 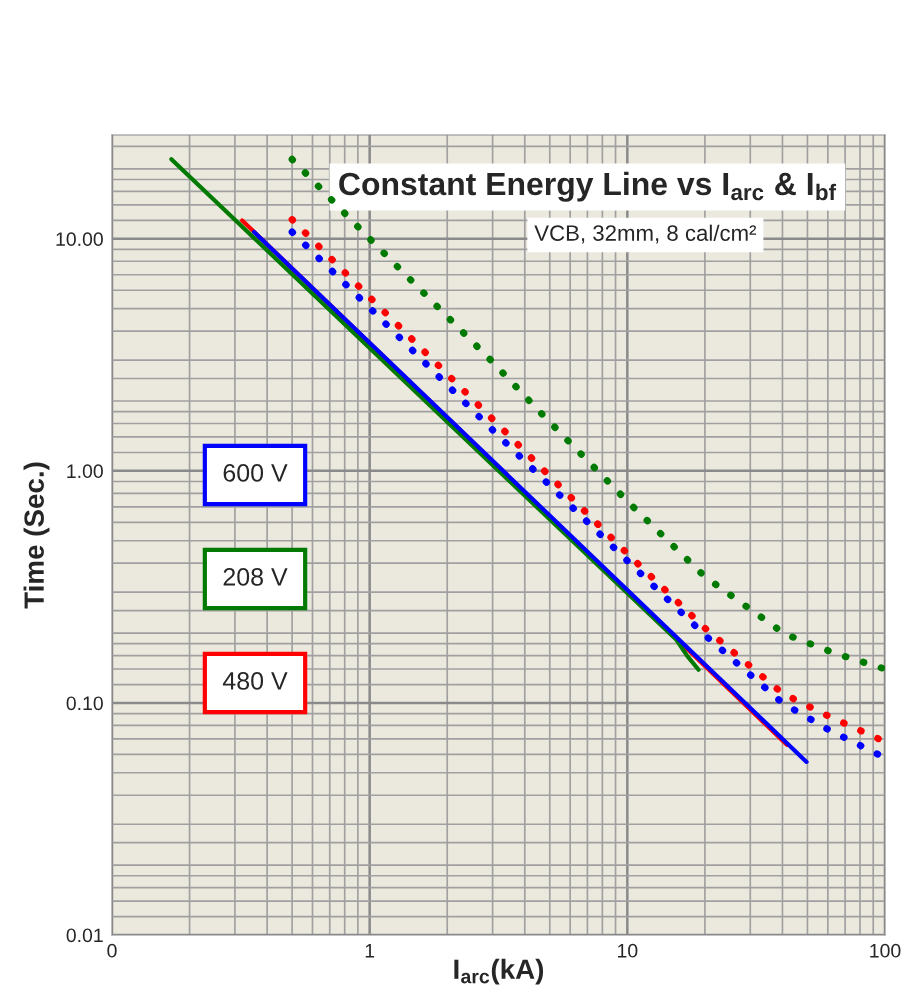 What do you see at coordinates (84, 703) in the screenshot?
I see `y-tick-label: 0.10` at bounding box center [84, 703].